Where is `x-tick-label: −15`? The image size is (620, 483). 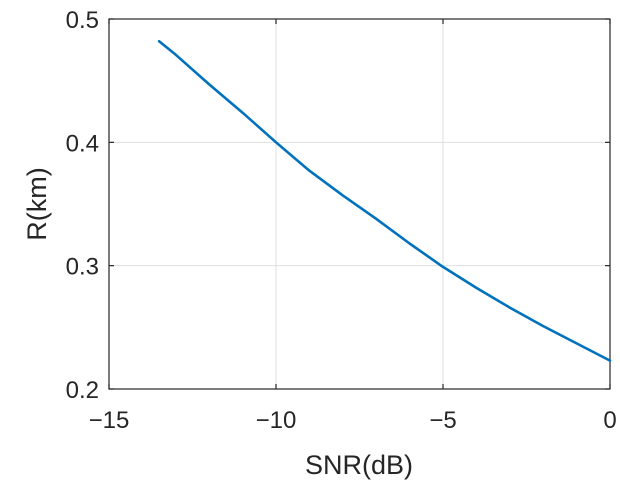 x-tick-label: −15 is located at coordinates (109, 420).